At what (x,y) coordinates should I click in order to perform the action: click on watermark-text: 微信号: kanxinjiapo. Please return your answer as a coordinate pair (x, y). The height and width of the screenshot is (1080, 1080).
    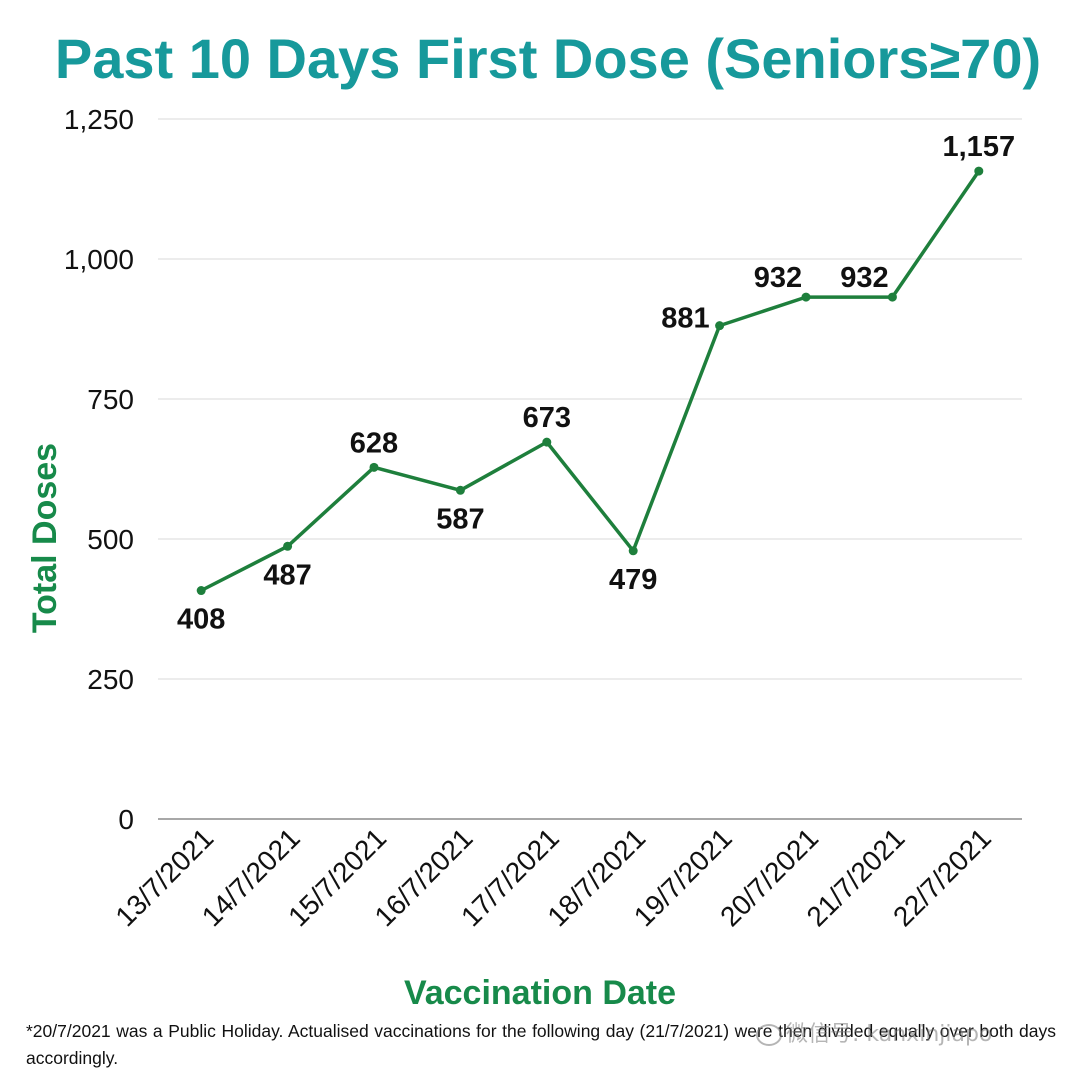
    Looking at the image, I should click on (889, 1034).